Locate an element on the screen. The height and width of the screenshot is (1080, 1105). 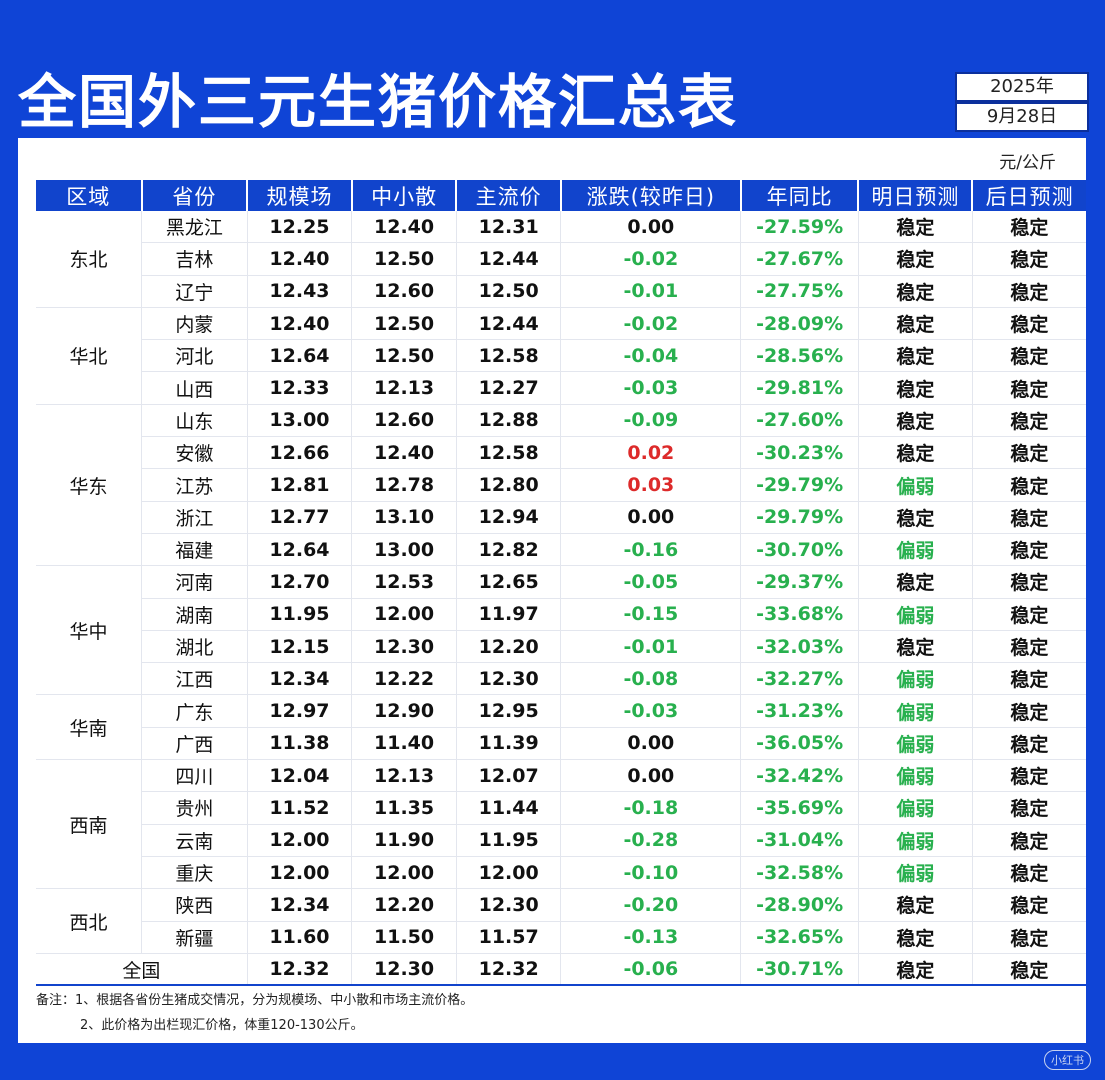
small-farm-price-cell: 12.78 is located at coordinates (404, 485).